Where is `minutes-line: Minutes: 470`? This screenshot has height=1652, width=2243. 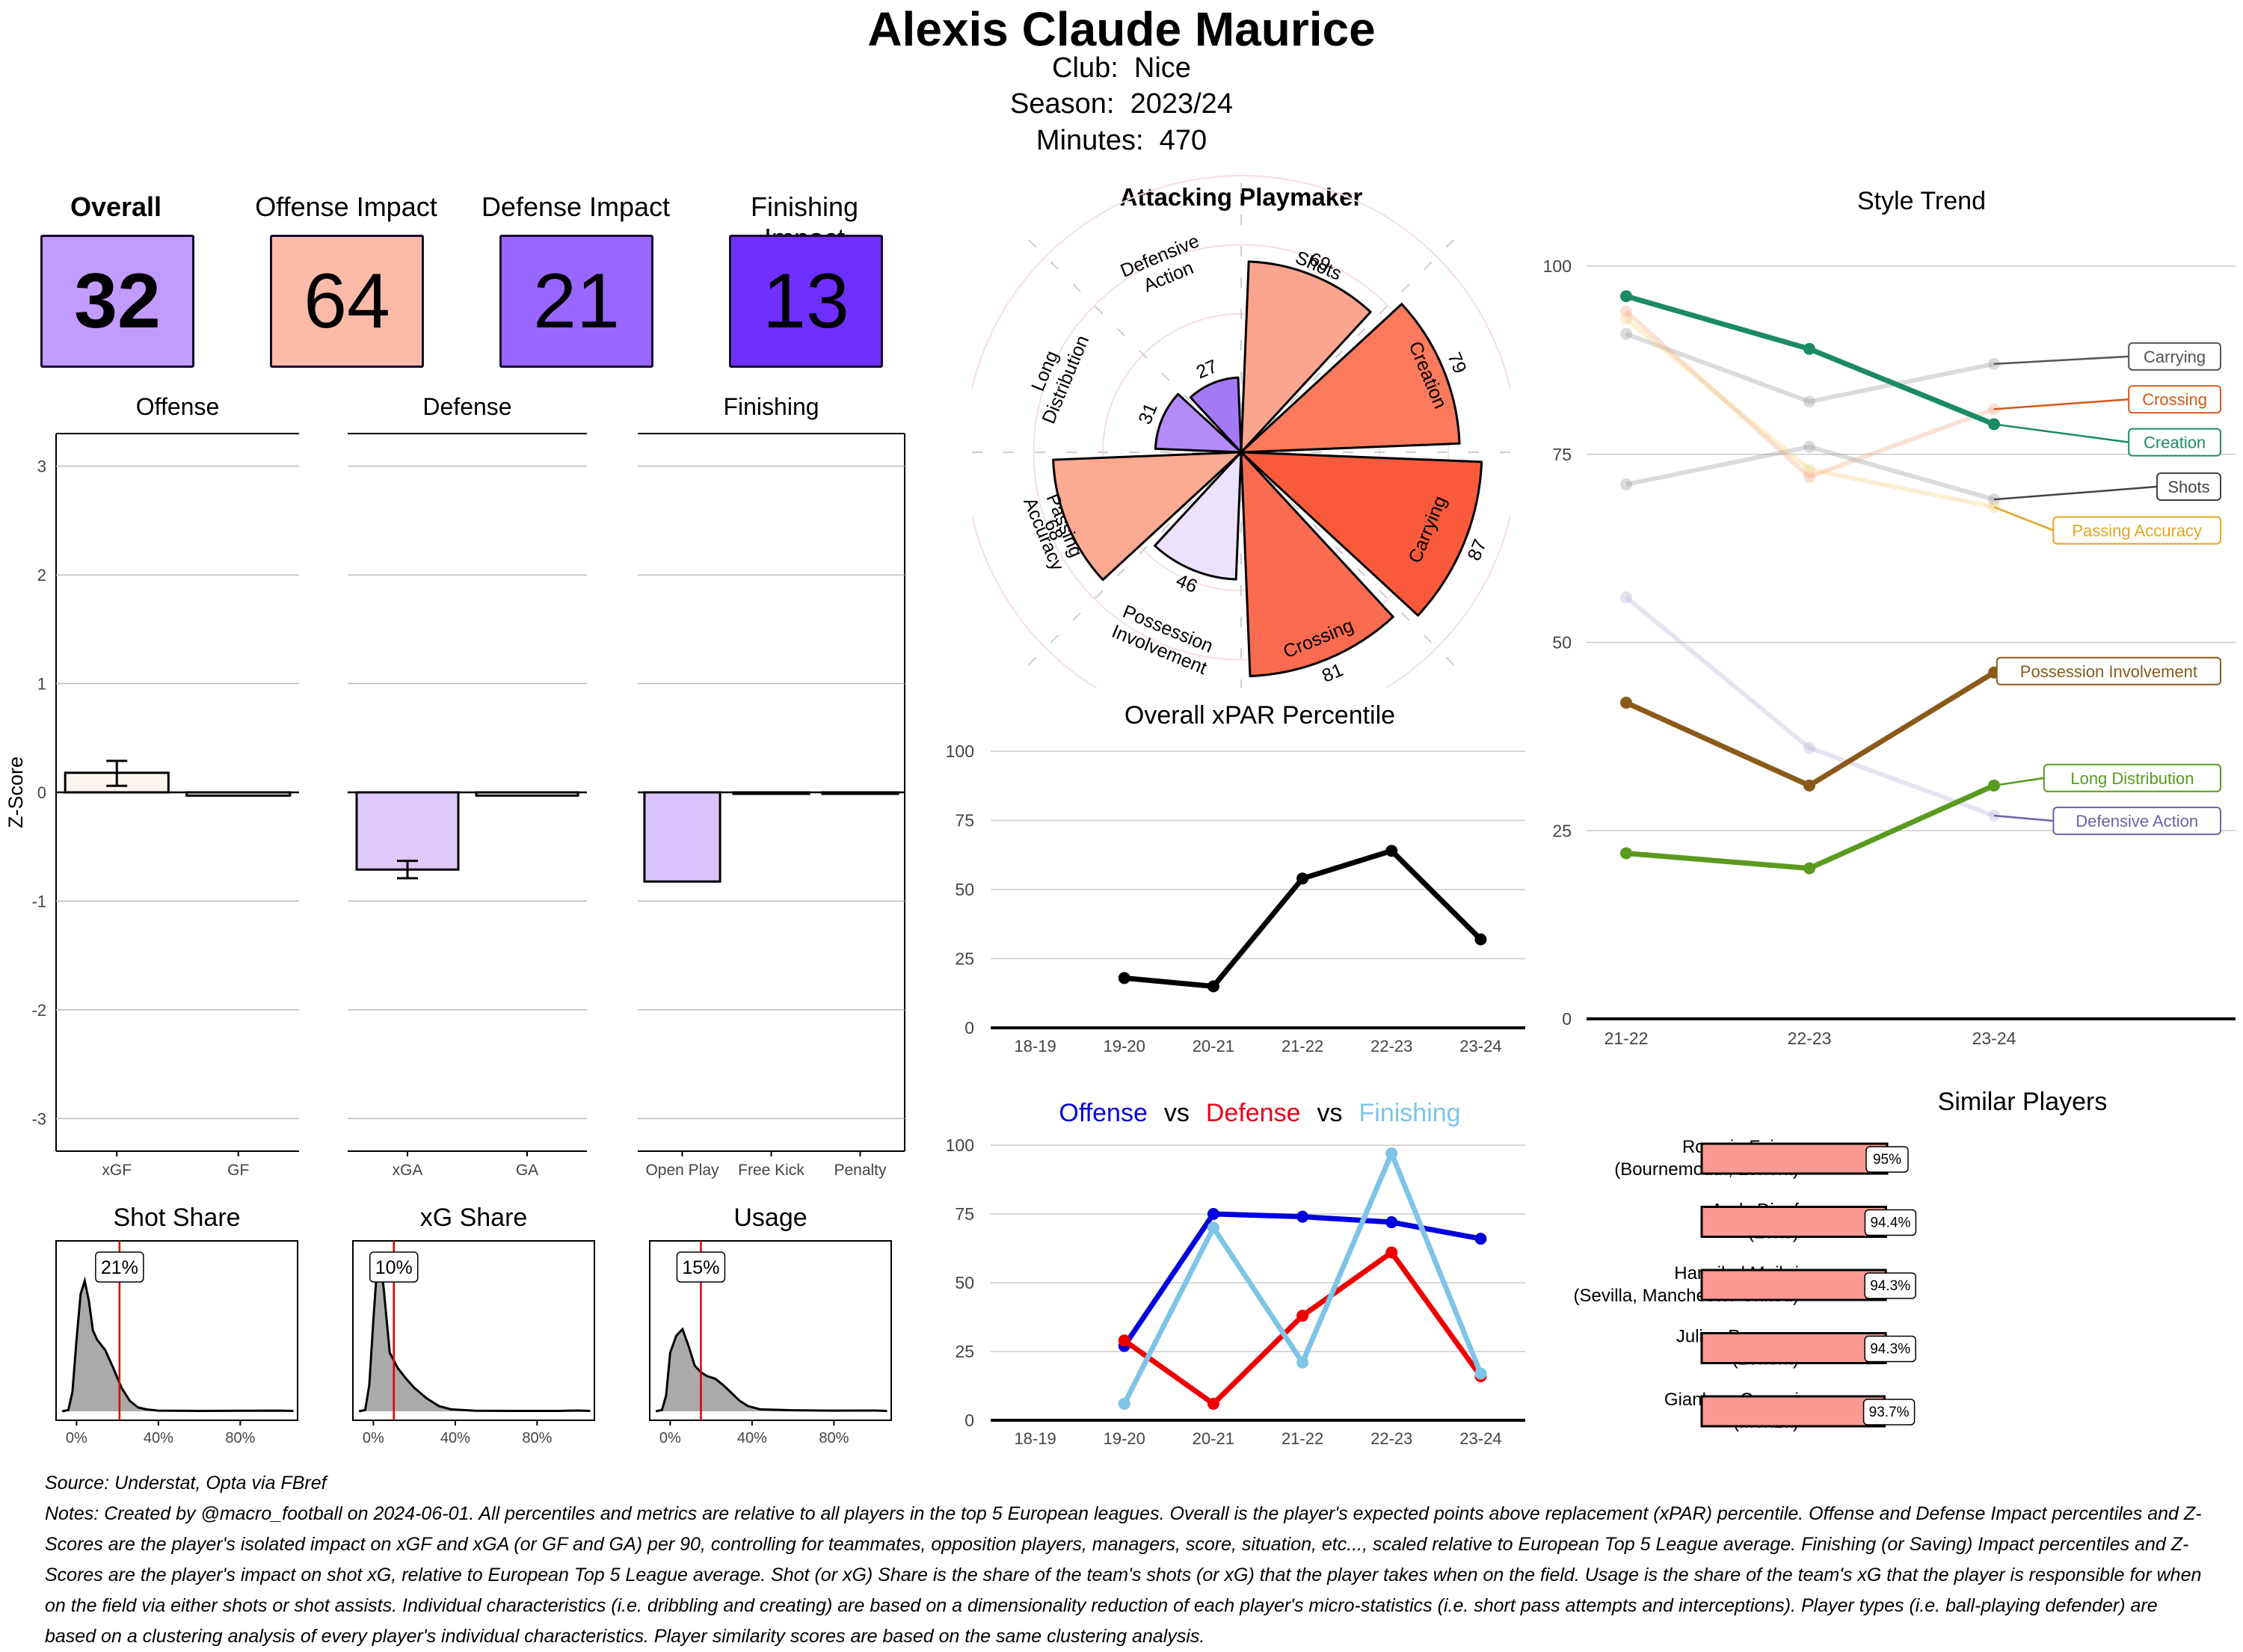 minutes-line: Minutes: 470 is located at coordinates (1121, 141).